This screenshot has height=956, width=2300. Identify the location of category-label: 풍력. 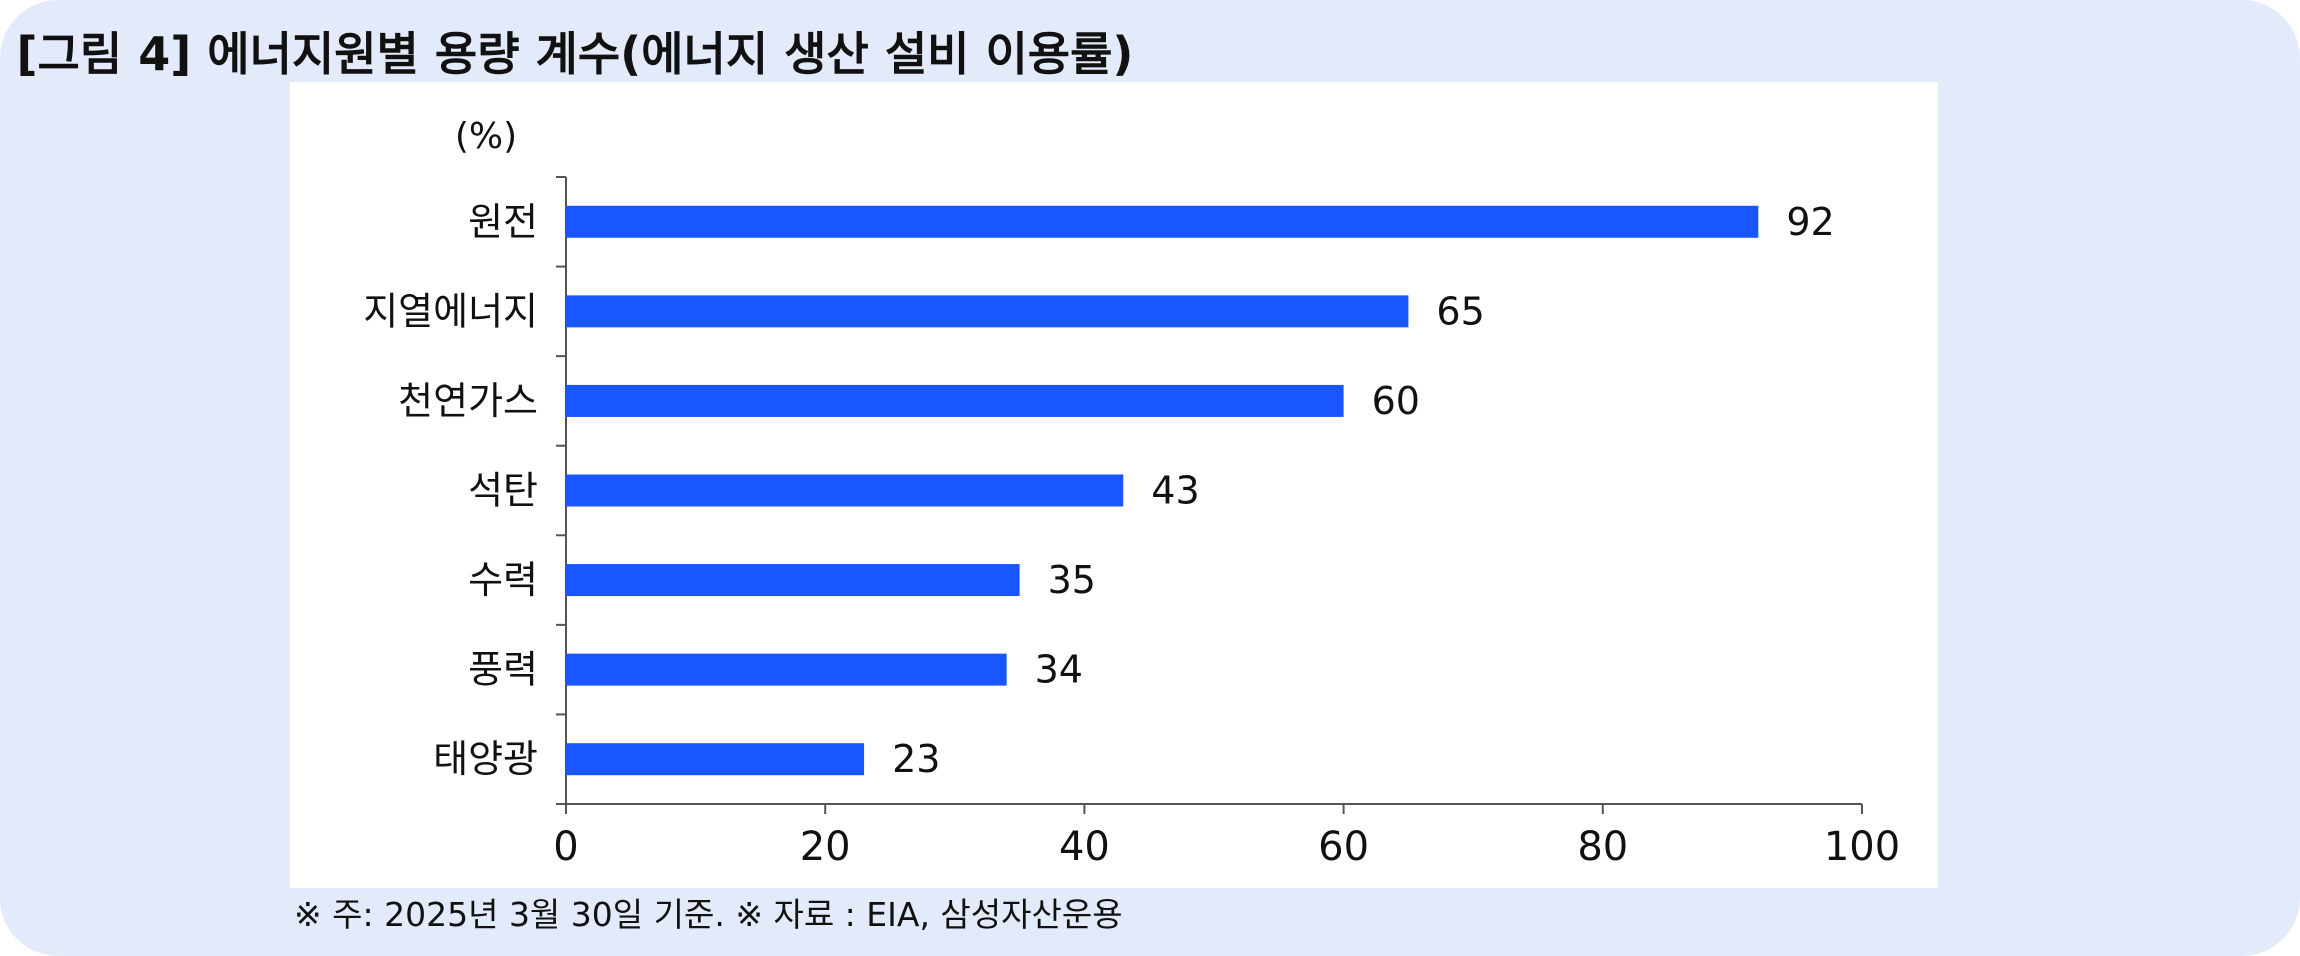
(503, 670).